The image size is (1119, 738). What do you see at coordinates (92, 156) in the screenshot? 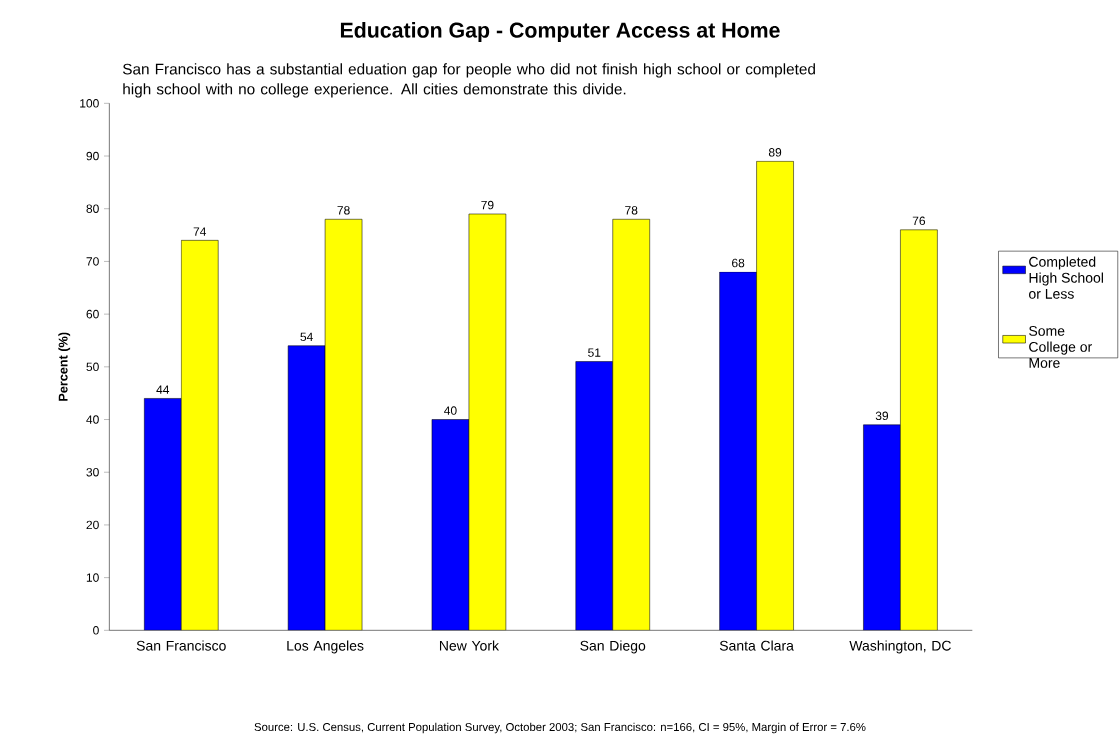
I see `y-tick-label: 90` at bounding box center [92, 156].